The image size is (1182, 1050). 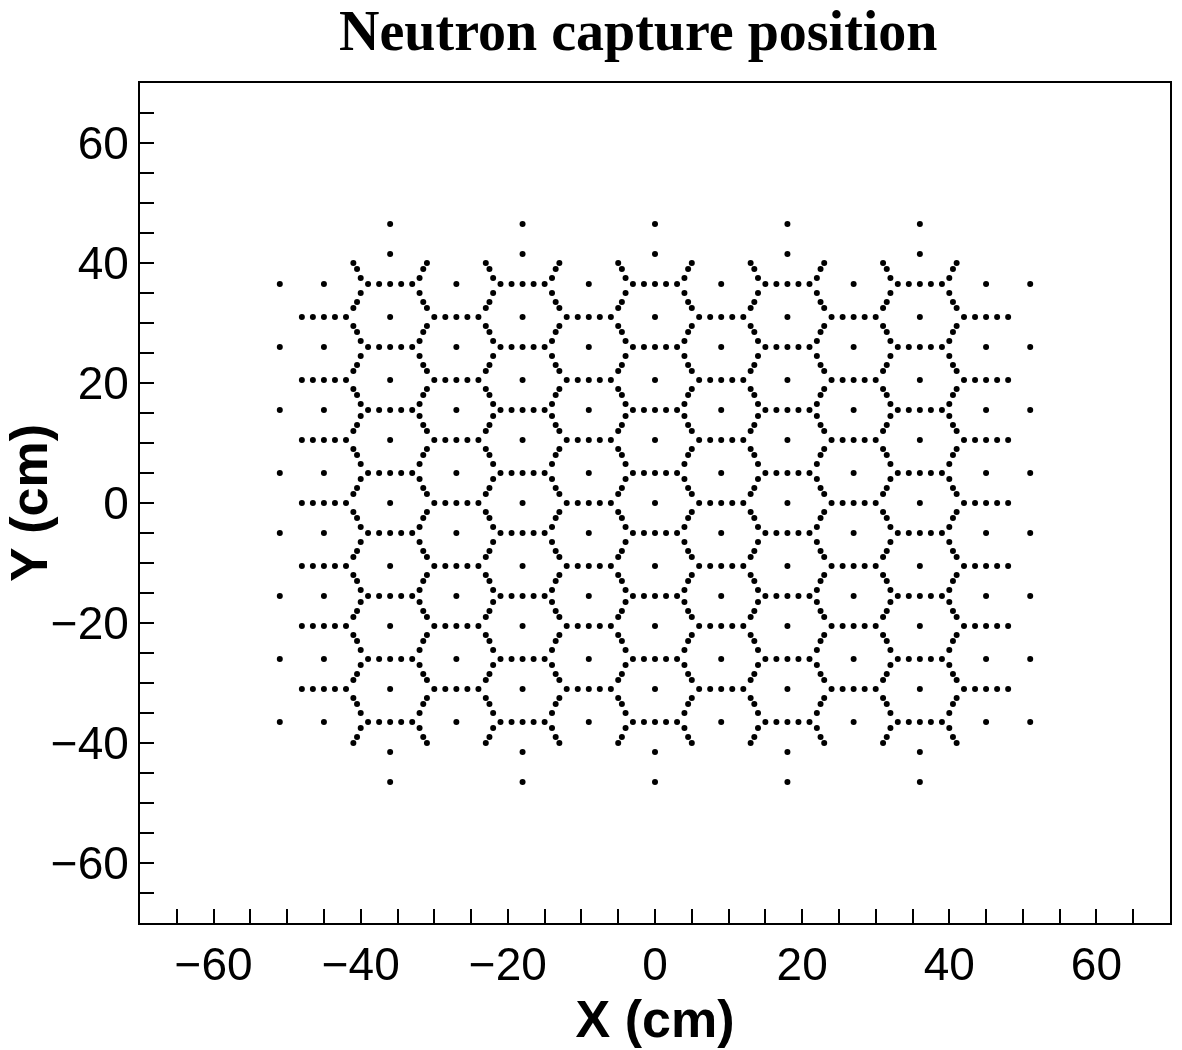 What do you see at coordinates (116, 503) in the screenshot?
I see `y-tick-label: 0` at bounding box center [116, 503].